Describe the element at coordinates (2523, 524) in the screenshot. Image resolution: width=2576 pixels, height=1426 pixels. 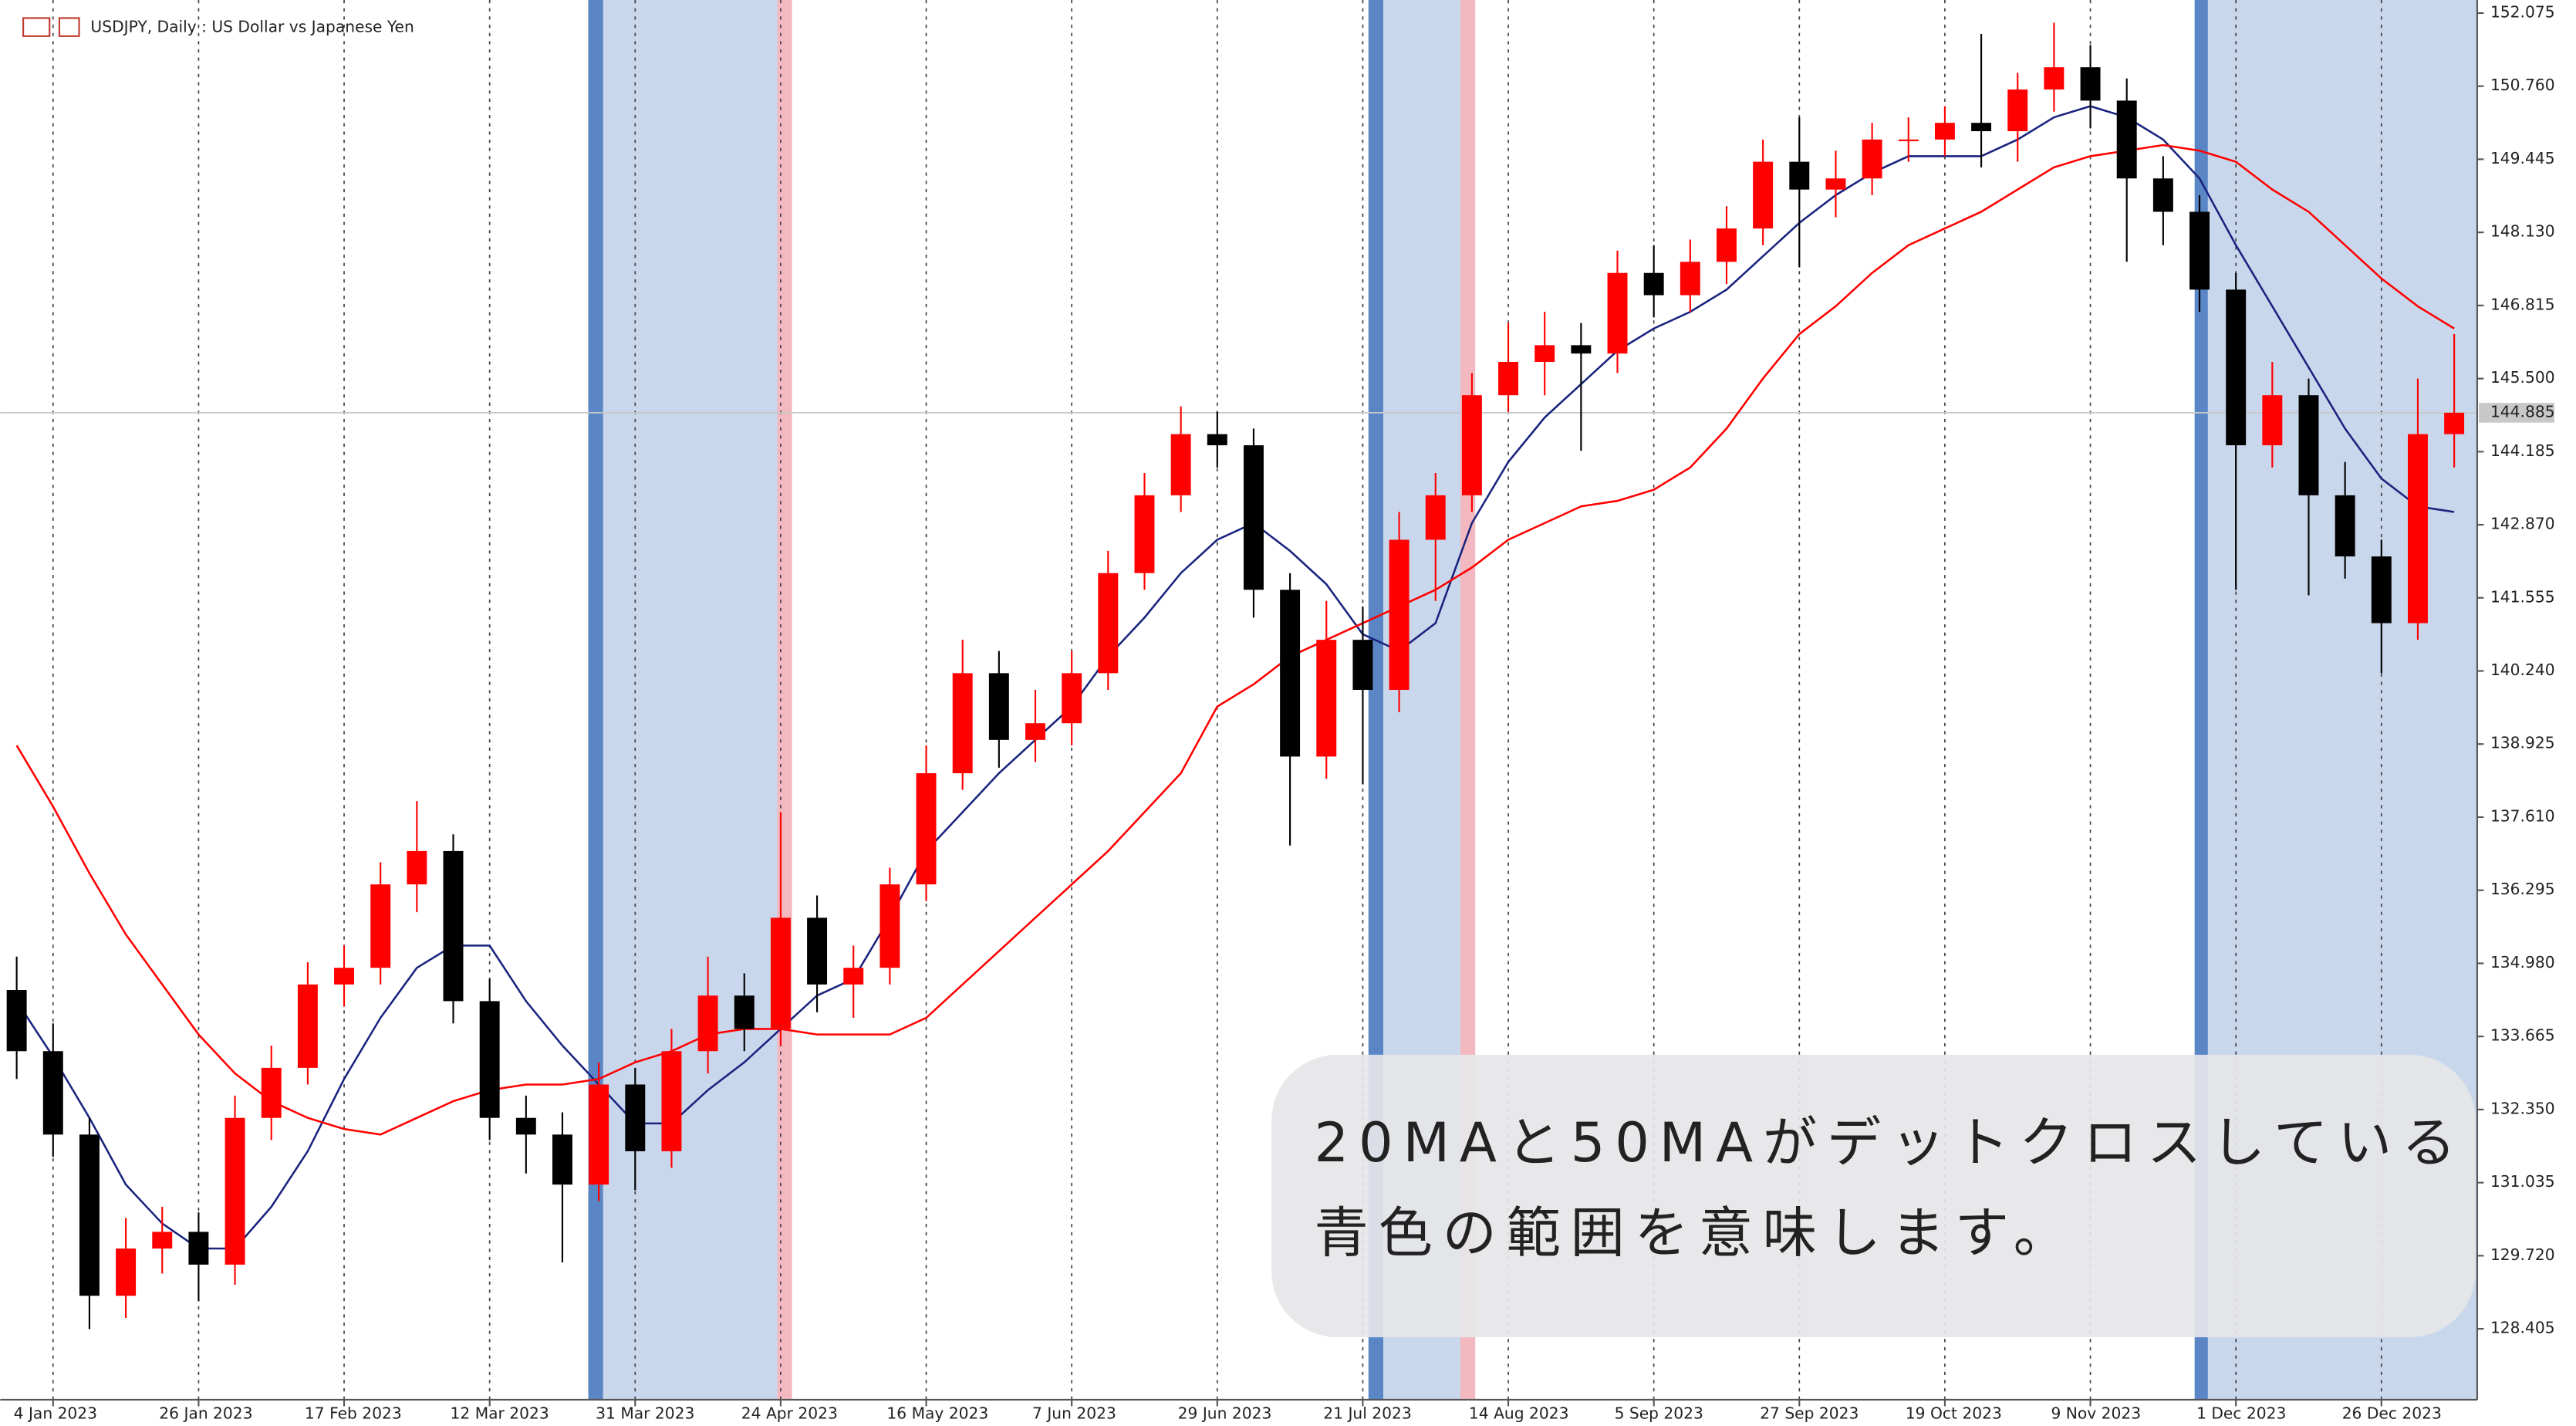
I see `y-tick-label: 142.870` at that location.